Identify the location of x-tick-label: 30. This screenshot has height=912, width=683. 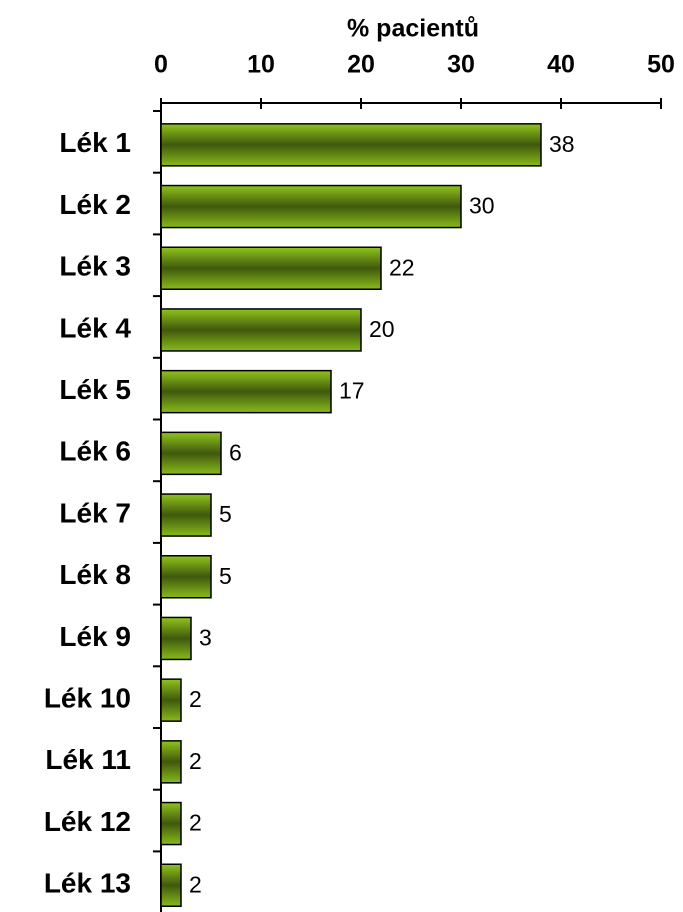
(461, 65).